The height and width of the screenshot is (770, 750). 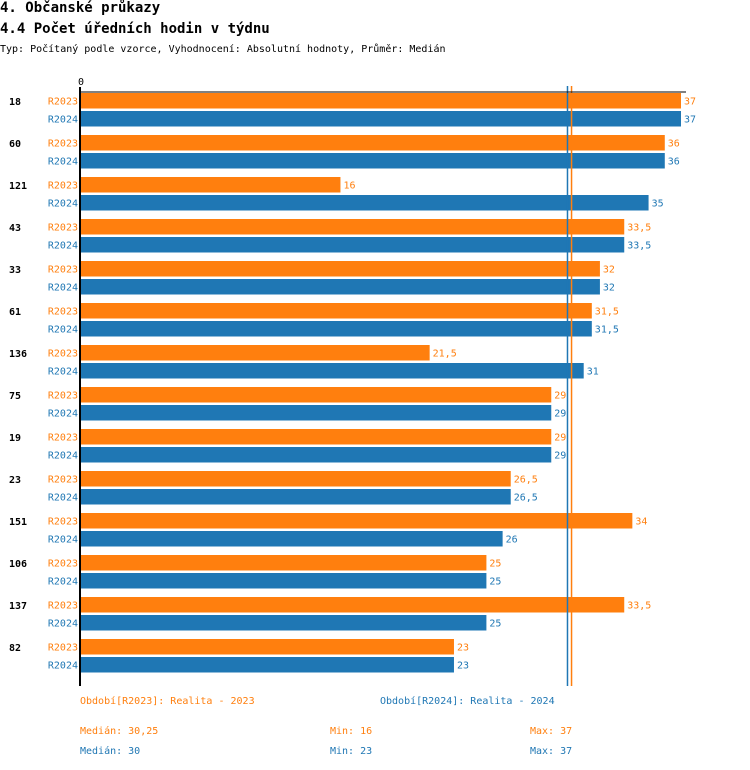 I want to click on legend-r2024: Období[R2024]: Realita - 2024, so click(x=467, y=701).